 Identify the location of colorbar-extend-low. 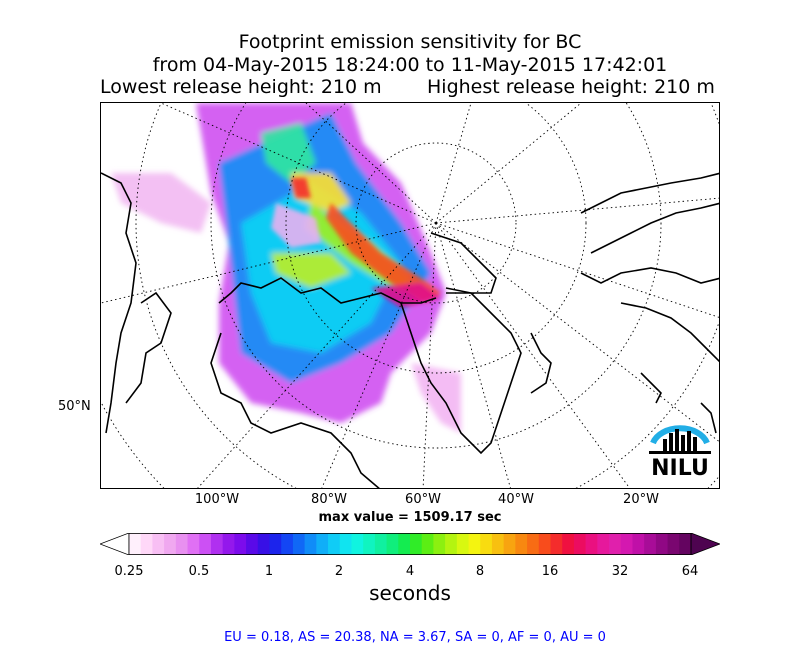
(115, 544).